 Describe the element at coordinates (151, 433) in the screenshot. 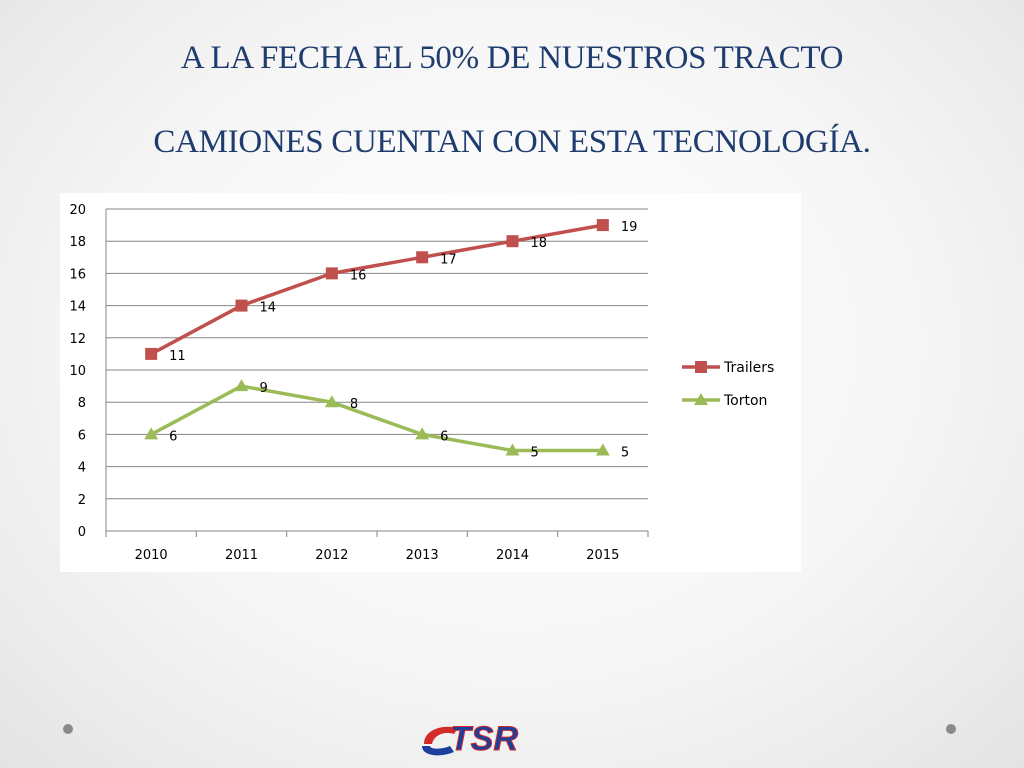

I see `data-point-torton-2010` at that location.